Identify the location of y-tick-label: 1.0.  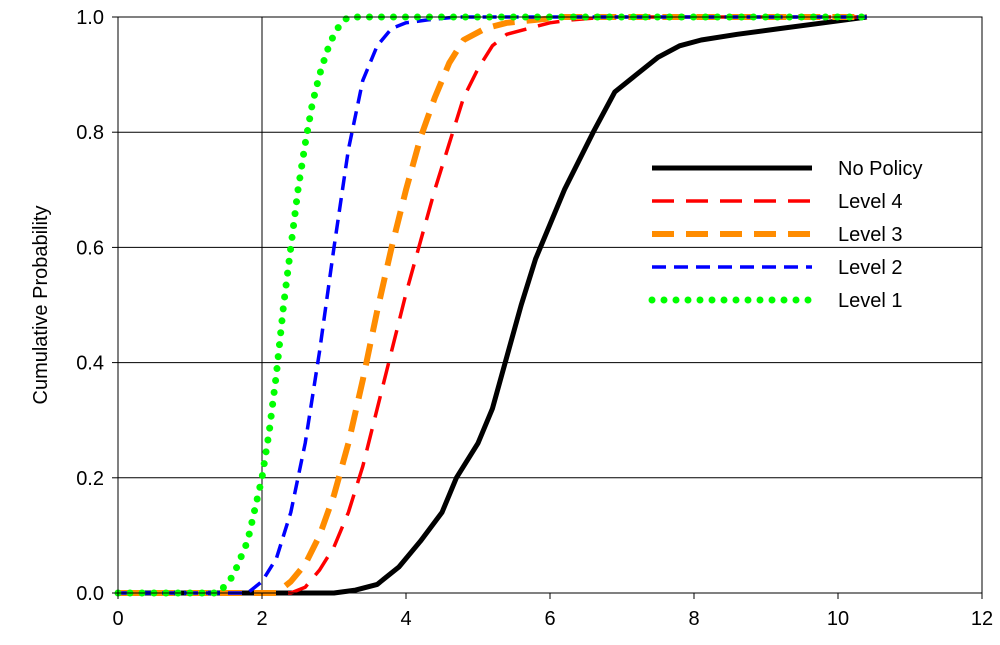
(90, 18).